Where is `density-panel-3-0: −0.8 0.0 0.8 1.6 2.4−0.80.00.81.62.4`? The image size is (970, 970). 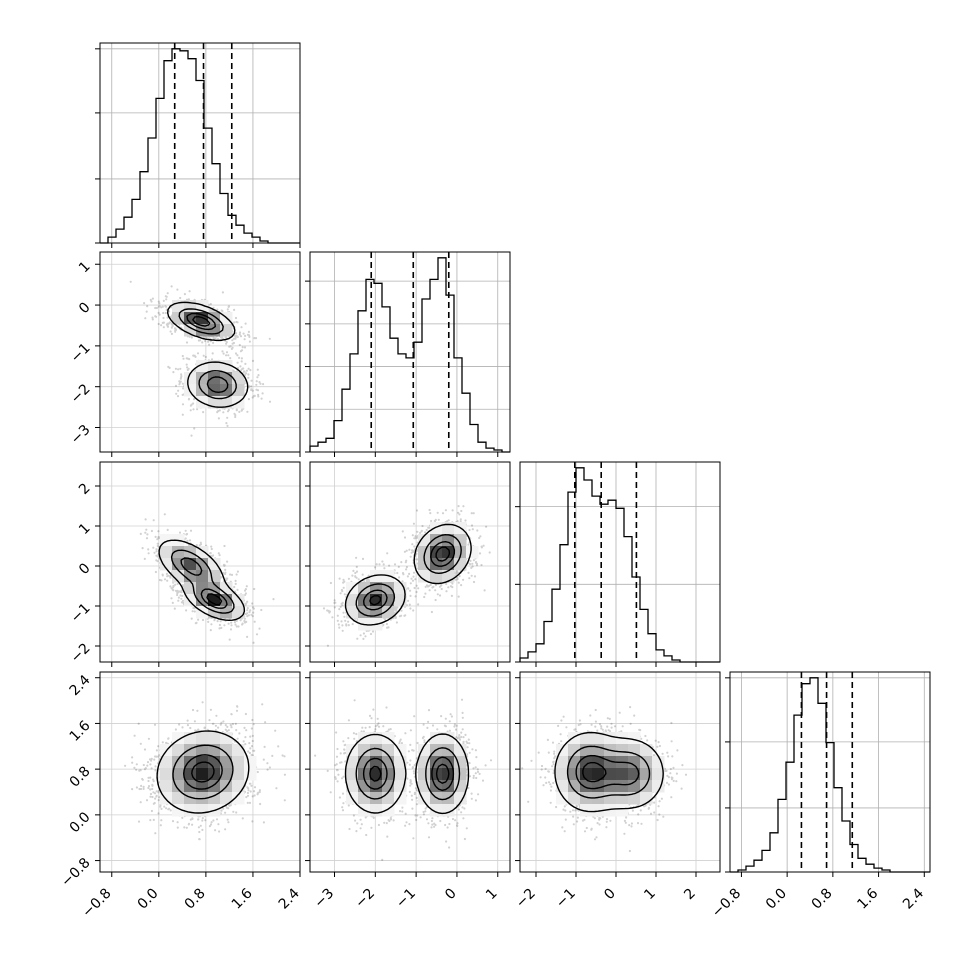 density-panel-3-0: −0.8 0.0 0.8 1.6 2.4−0.80.00.81.62.4 is located at coordinates (180, 796).